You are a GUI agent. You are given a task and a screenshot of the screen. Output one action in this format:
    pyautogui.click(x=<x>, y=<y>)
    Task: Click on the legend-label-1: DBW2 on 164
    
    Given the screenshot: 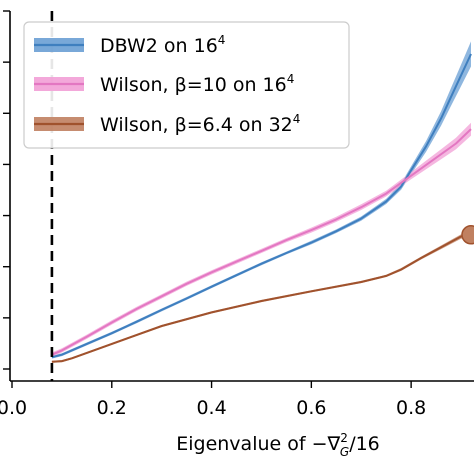 What is the action you would take?
    pyautogui.click(x=162, y=45)
    